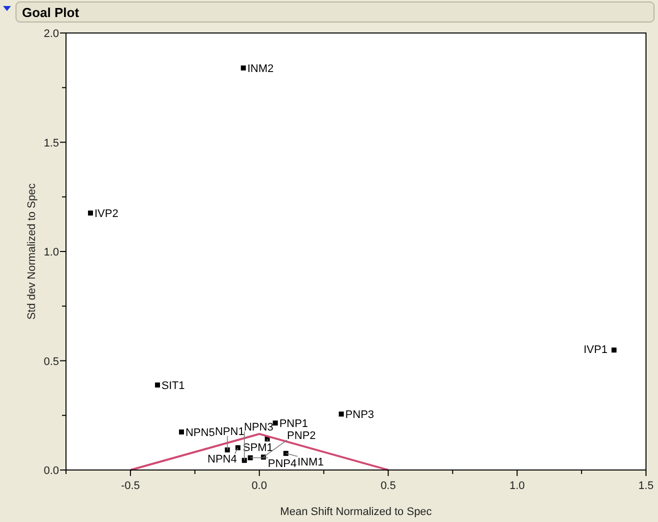 This screenshot has width=658, height=522. What do you see at coordinates (282, 464) in the screenshot?
I see `annotation: PNP4` at bounding box center [282, 464].